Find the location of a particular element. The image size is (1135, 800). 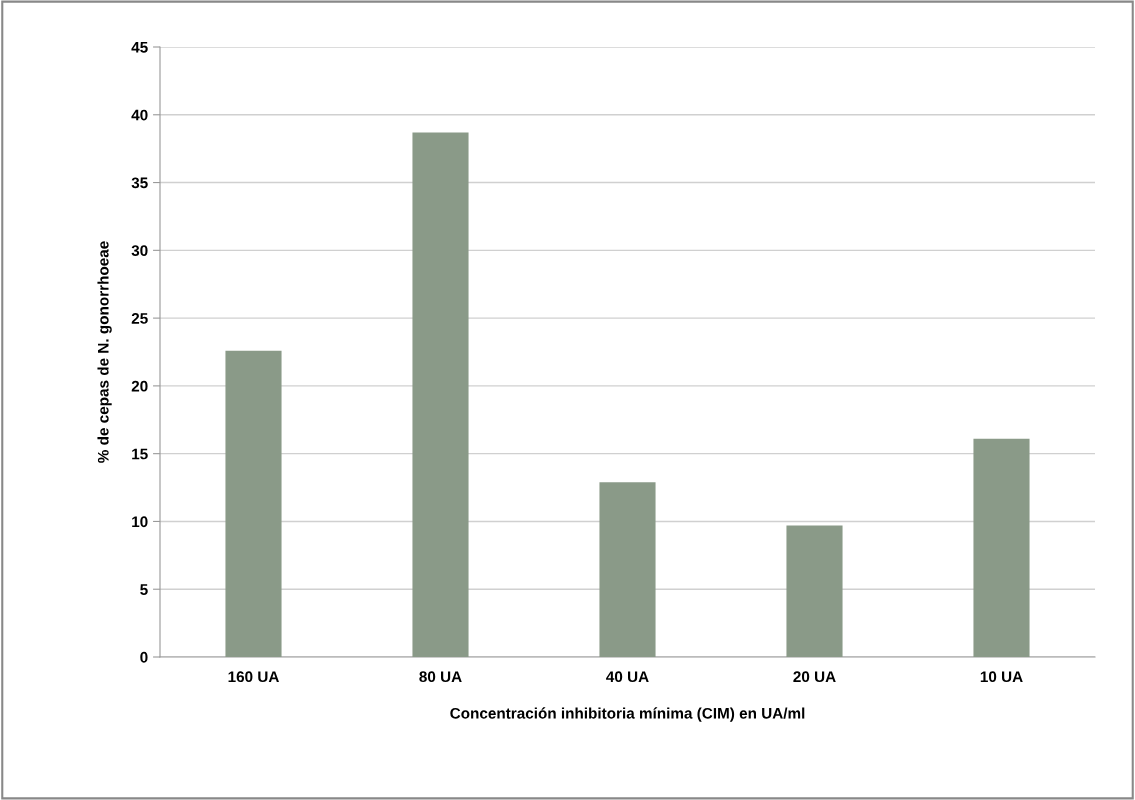

y-tick-label: 45 is located at coordinates (139, 47).